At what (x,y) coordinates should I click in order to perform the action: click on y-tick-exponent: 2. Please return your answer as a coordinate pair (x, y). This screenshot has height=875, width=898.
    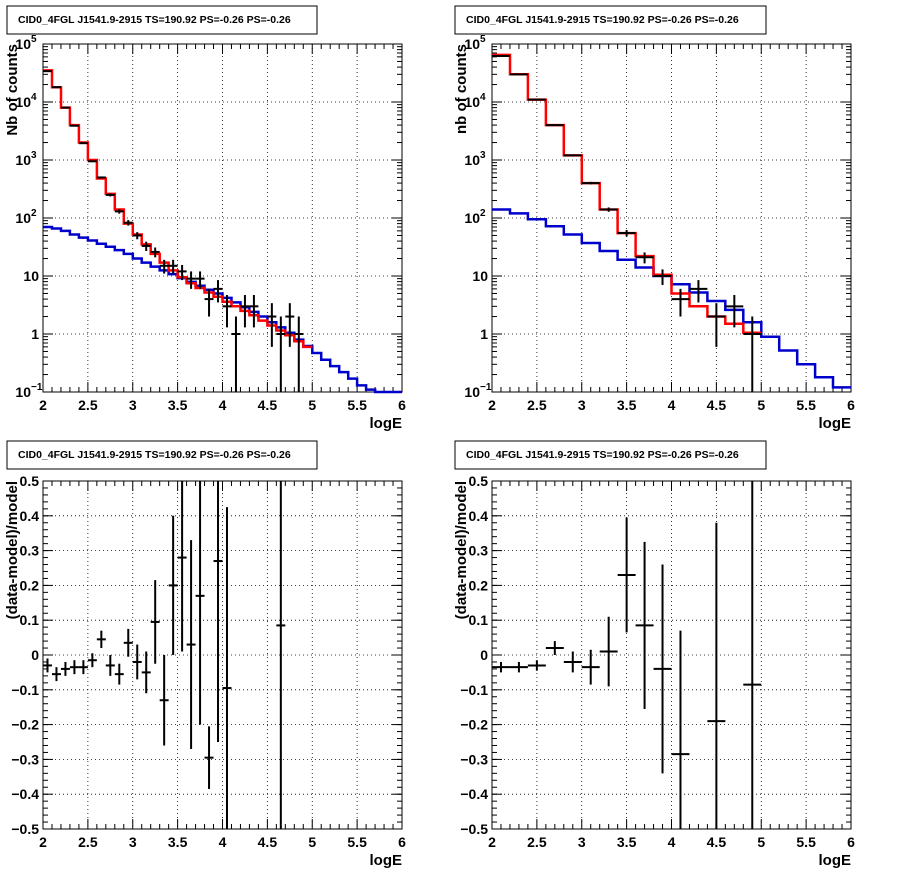
    Looking at the image, I should click on (34, 213).